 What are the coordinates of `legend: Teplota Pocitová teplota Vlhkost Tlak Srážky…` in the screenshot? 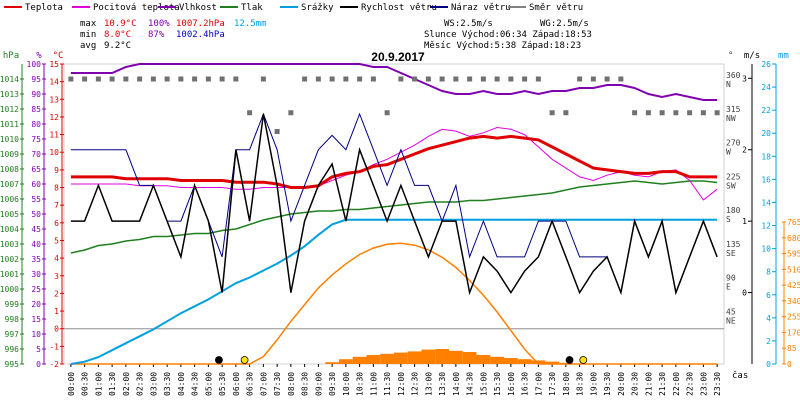 It's located at (293, 8).